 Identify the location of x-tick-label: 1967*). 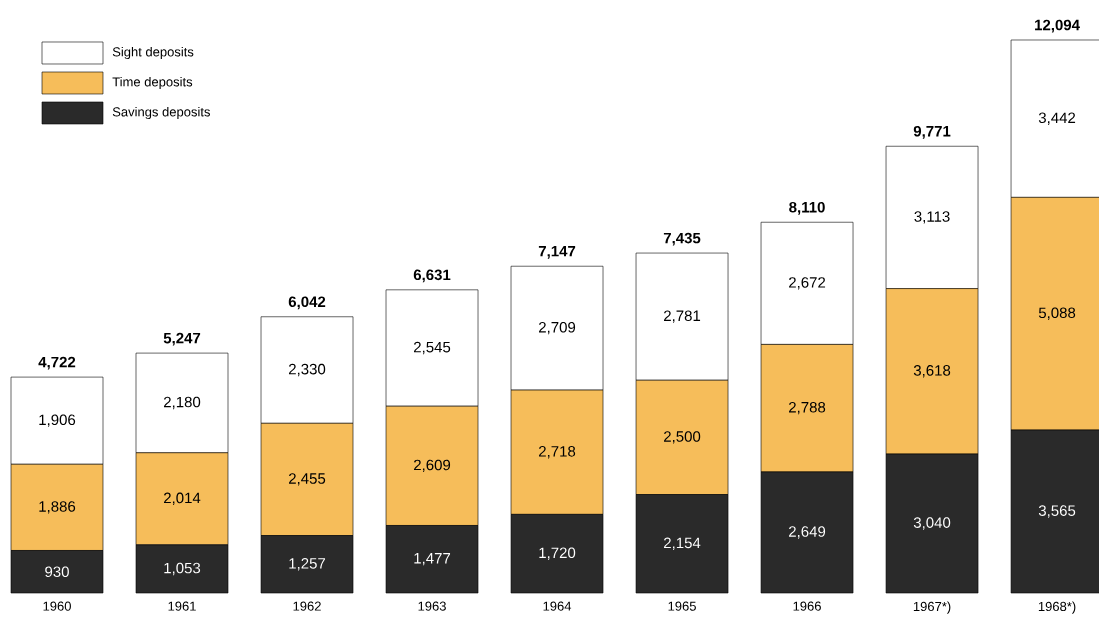
(932, 607).